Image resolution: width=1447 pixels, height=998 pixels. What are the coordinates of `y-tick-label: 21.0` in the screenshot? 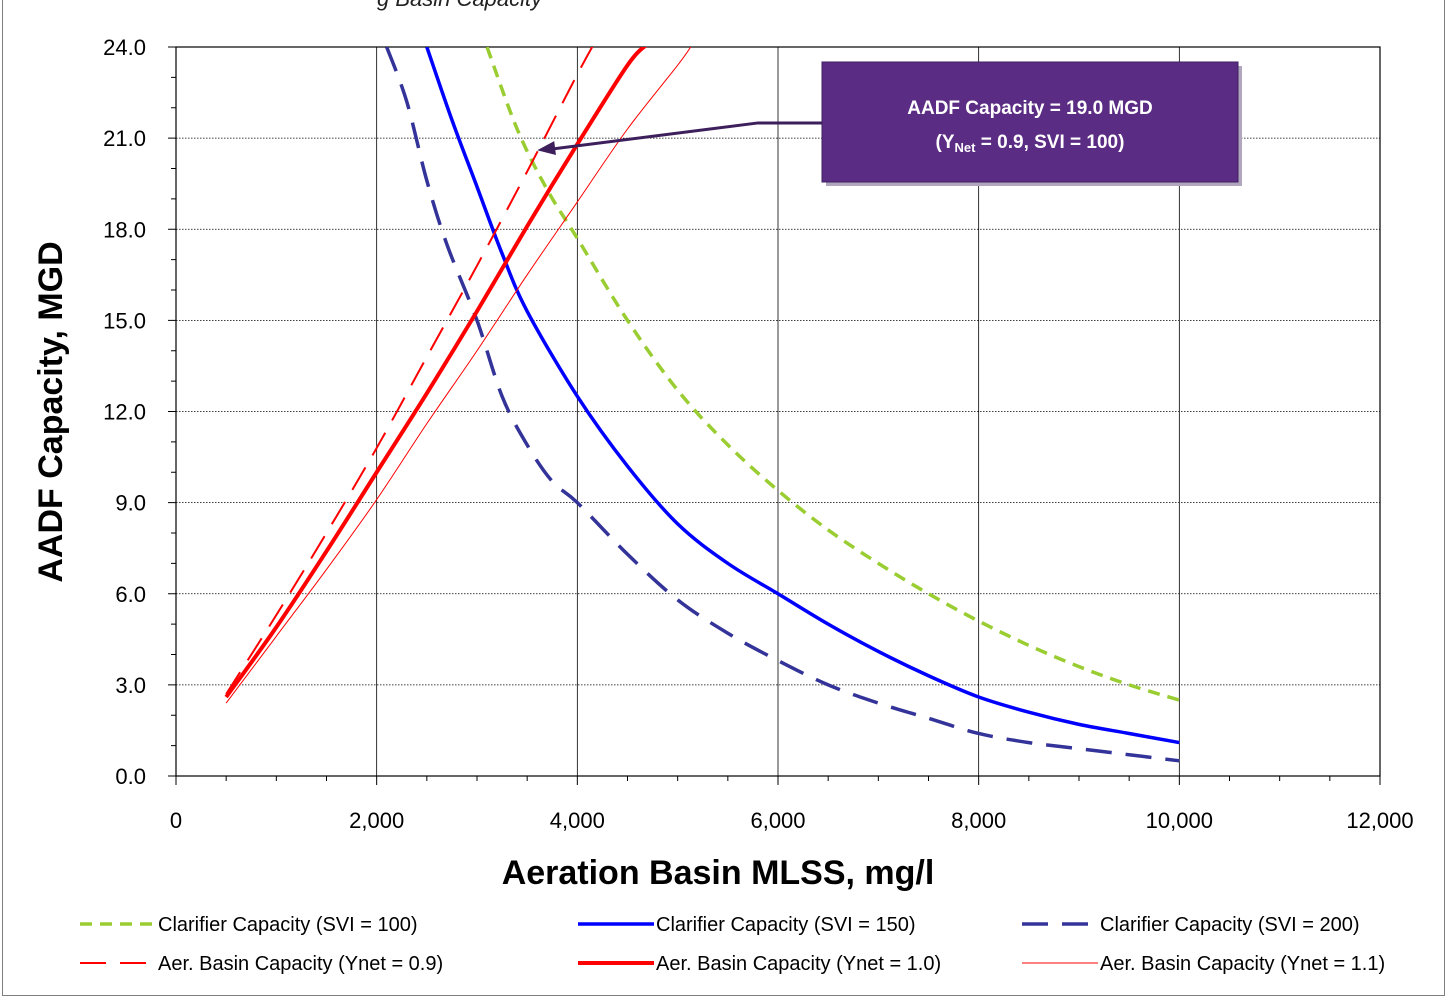 It's located at (124, 138).